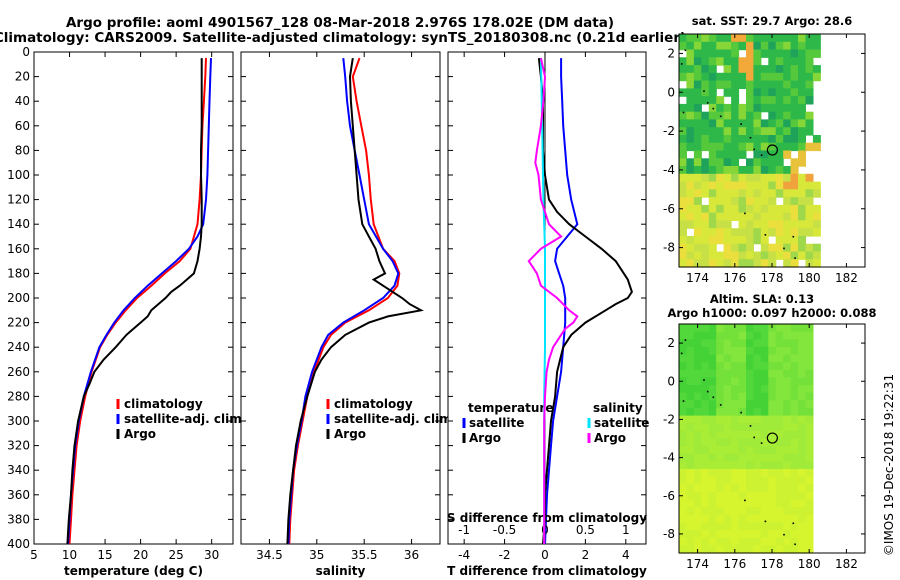  Describe the element at coordinates (34, 555) in the screenshot. I see `temperature-xtick-label: 5` at that location.